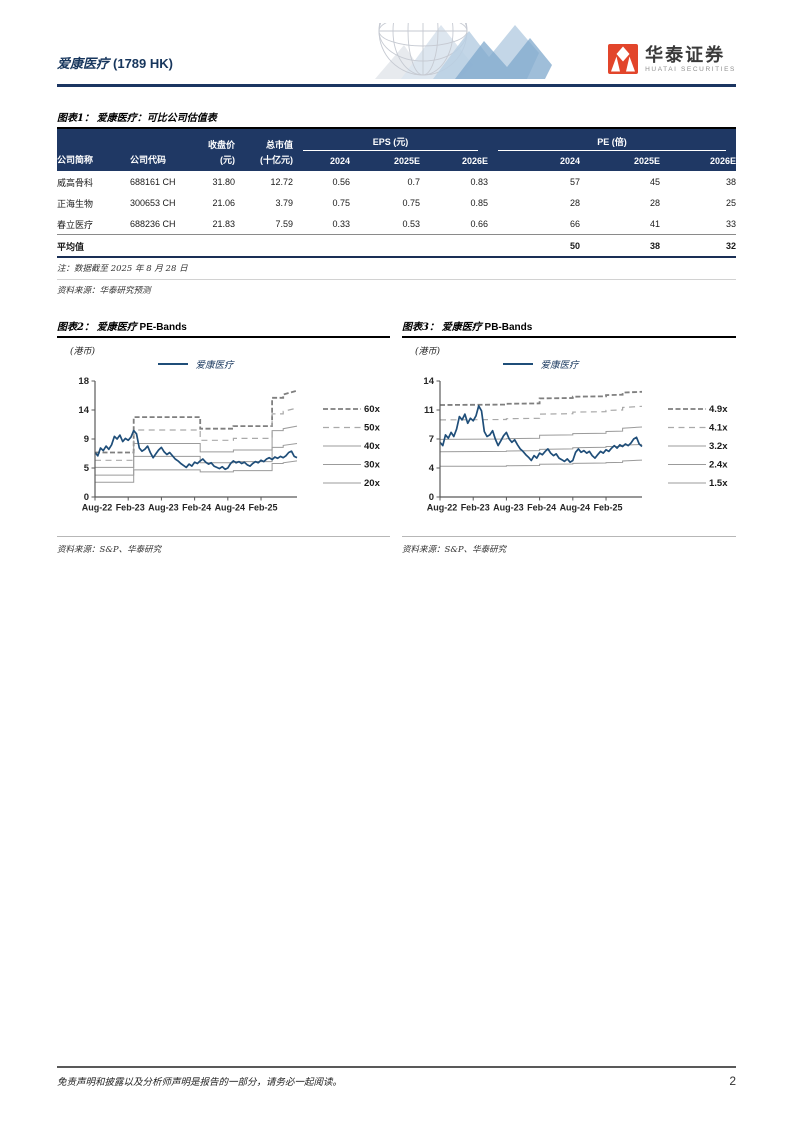 The width and height of the screenshot is (793, 1122). What do you see at coordinates (104, 291) in the screenshot?
I see `figure1-source: 资料来源：华泰研究预测` at bounding box center [104, 291].